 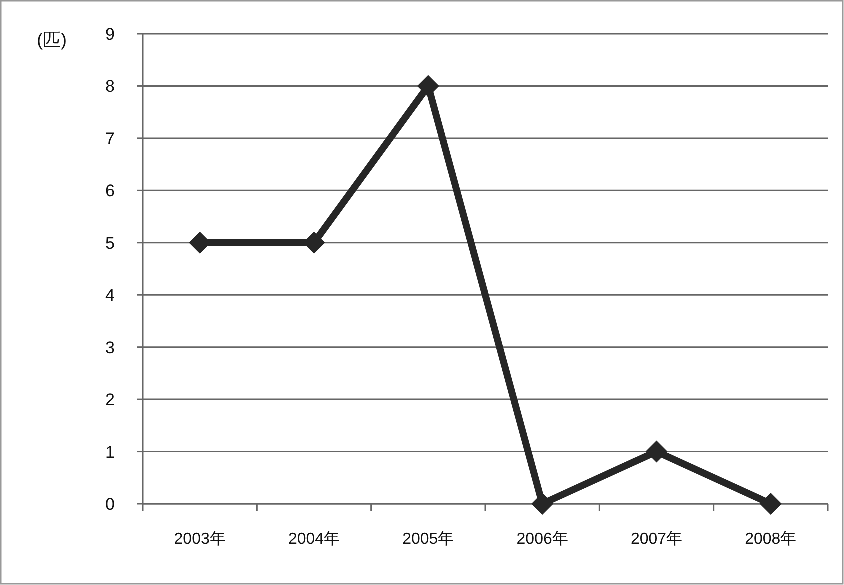 What do you see at coordinates (110, 243) in the screenshot?
I see `y-tick-label: 5` at bounding box center [110, 243].